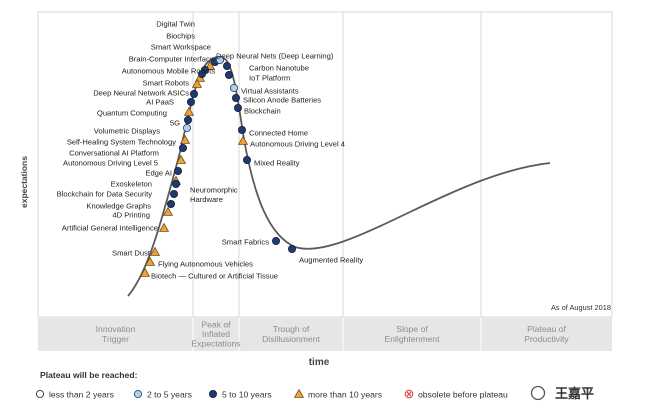  What do you see at coordinates (190, 102) in the screenshot?
I see `marker-ai-paas` at bounding box center [190, 102].